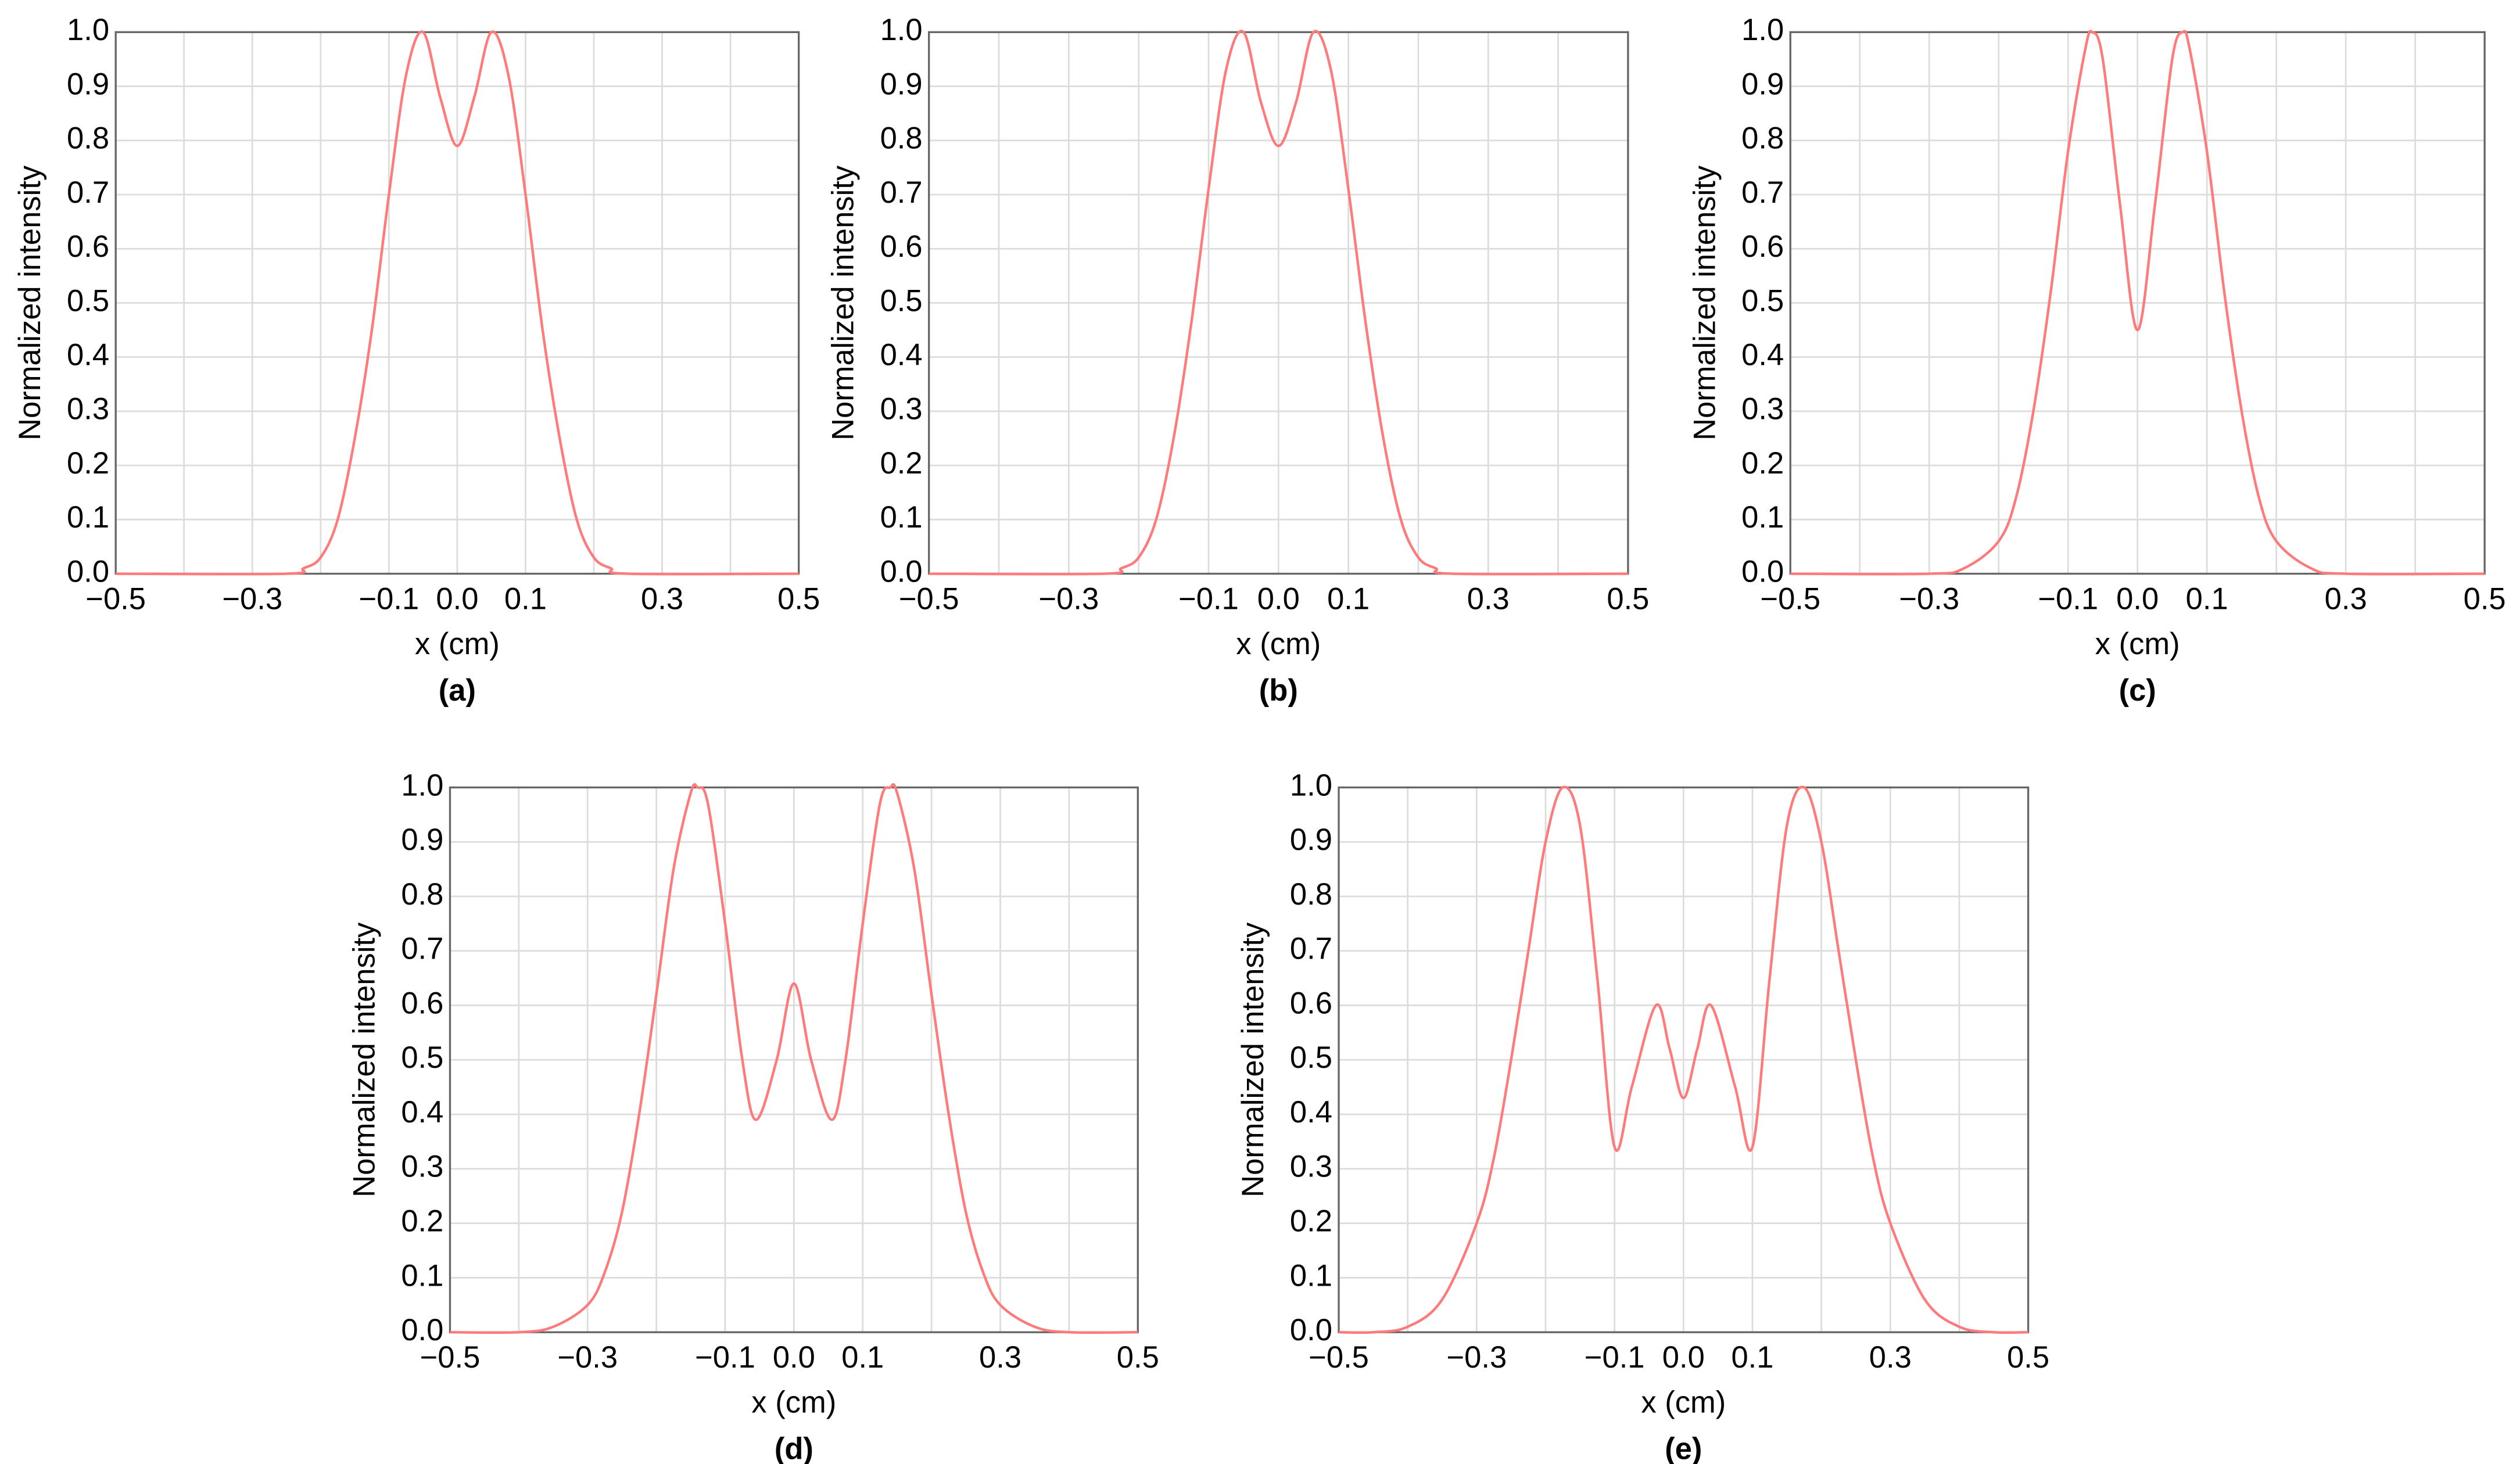 This screenshot has width=2520, height=1464. Describe the element at coordinates (794, 1448) in the screenshot. I see `panel-label: (d)` at that location.